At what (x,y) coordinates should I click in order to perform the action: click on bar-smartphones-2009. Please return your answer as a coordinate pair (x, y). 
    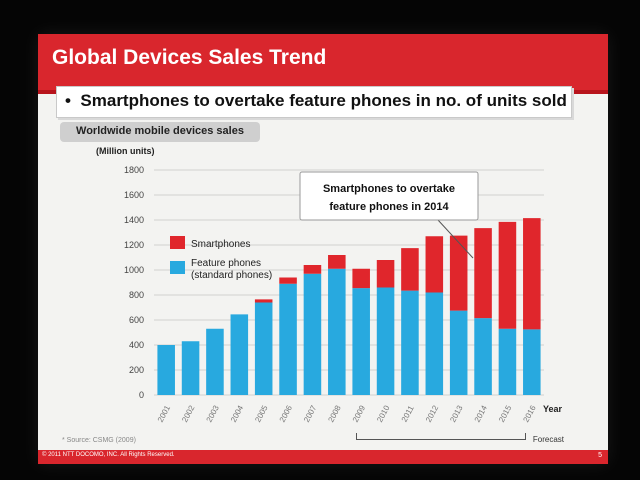
    Looking at the image, I should click on (361, 278).